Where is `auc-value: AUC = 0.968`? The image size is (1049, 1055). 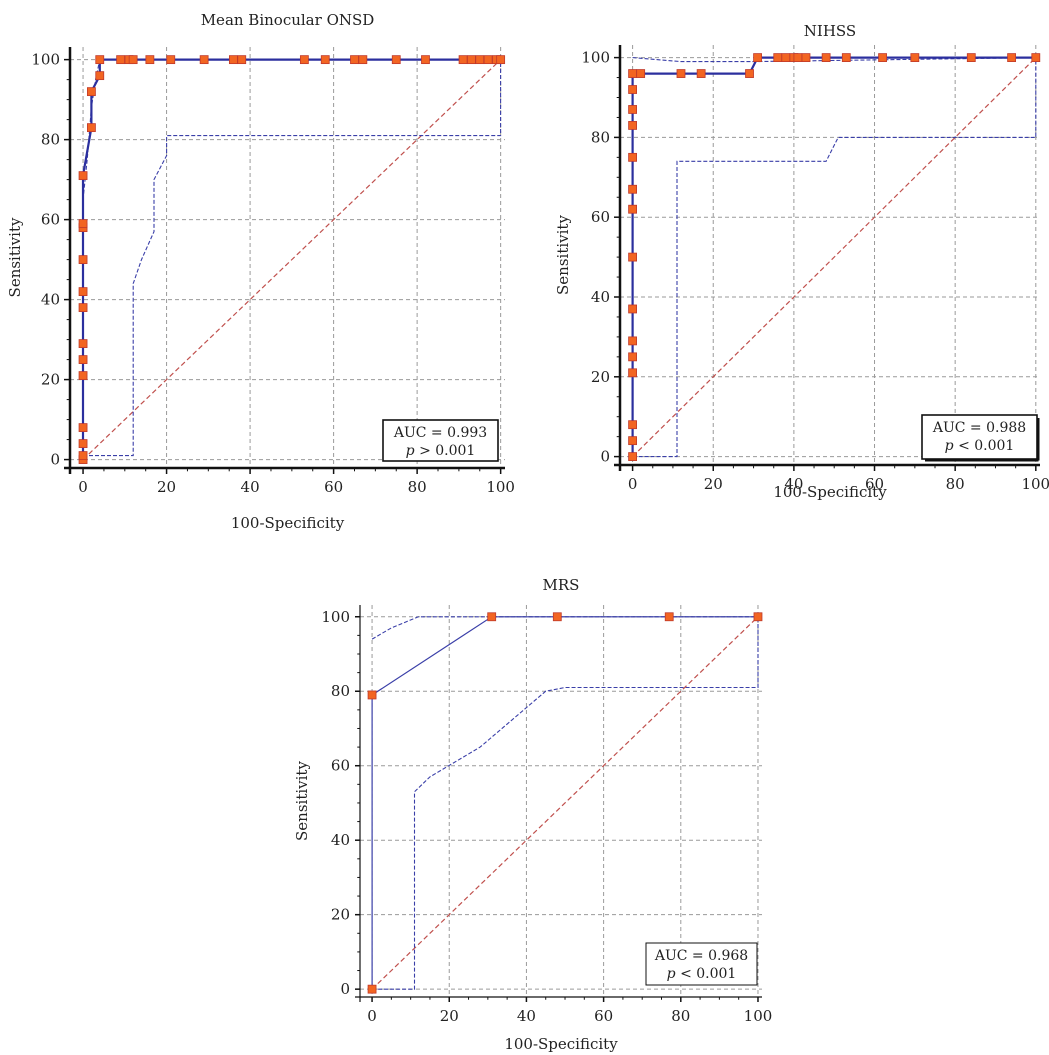 auc-value: AUC = 0.968 is located at coordinates (701, 956).